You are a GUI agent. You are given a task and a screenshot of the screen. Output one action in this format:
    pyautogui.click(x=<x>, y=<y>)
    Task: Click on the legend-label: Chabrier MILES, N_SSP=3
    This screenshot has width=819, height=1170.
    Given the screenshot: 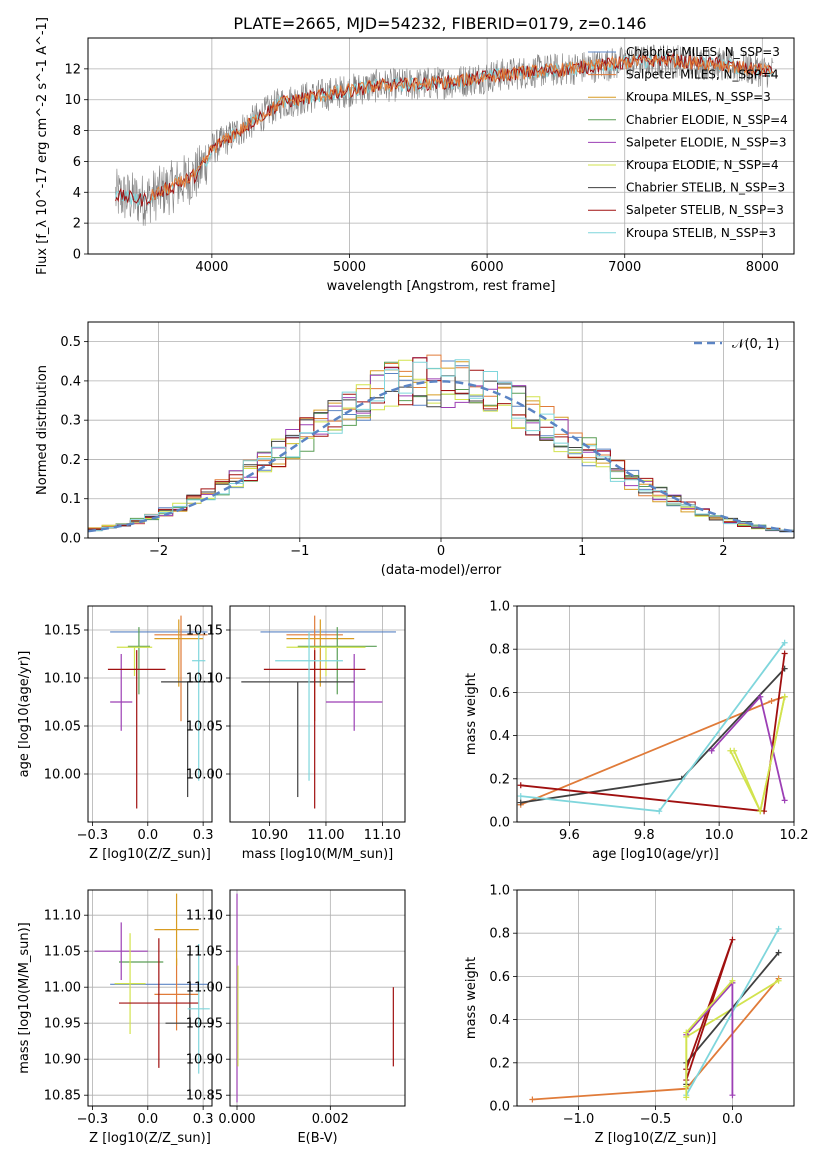 What is the action you would take?
    pyautogui.click(x=703, y=52)
    